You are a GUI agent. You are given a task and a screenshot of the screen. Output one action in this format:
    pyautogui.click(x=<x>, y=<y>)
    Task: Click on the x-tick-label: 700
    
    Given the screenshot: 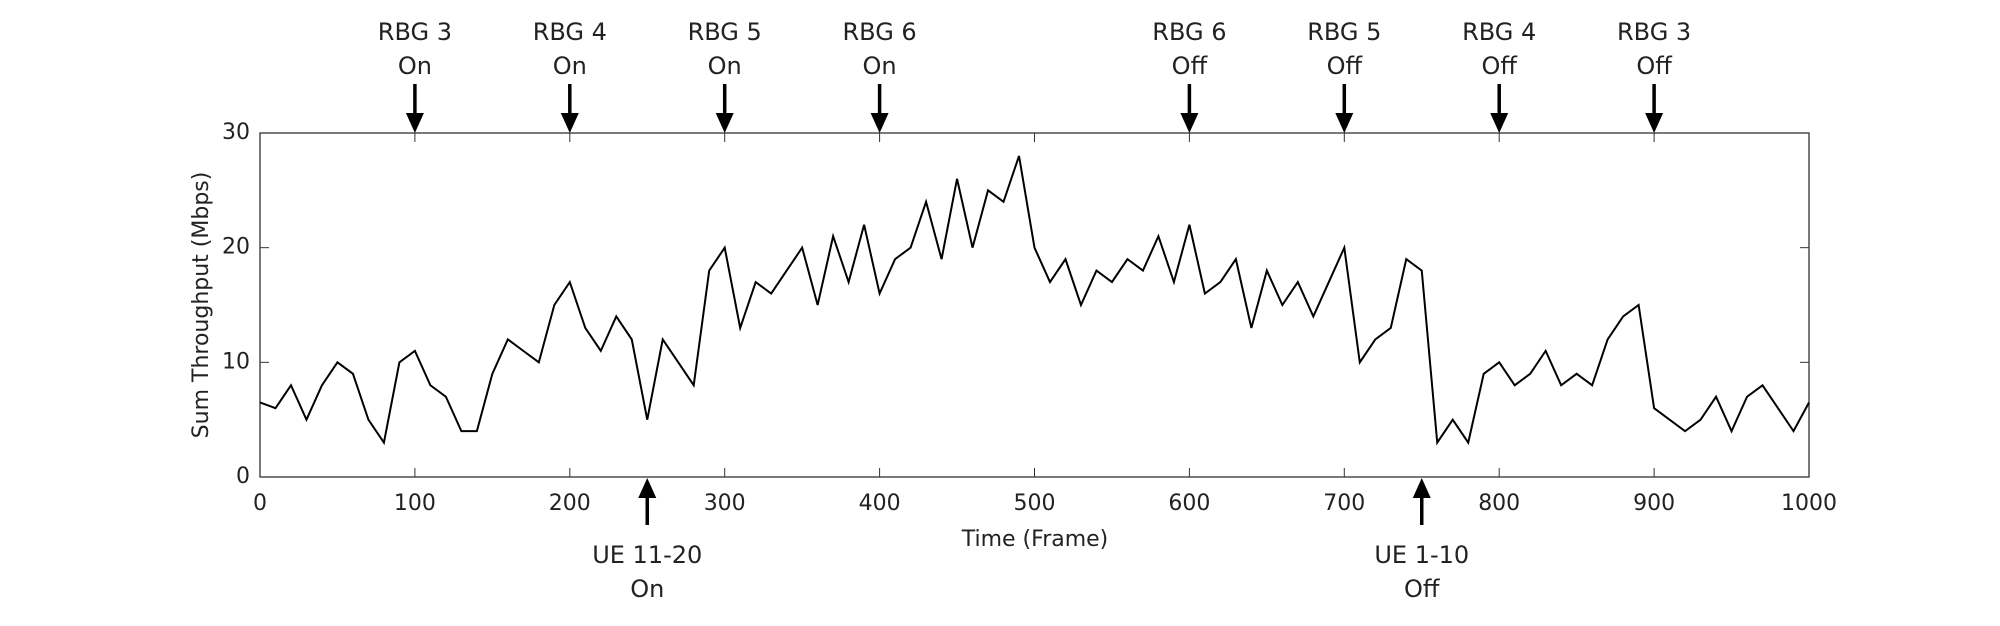 What is the action you would take?
    pyautogui.click(x=1344, y=503)
    